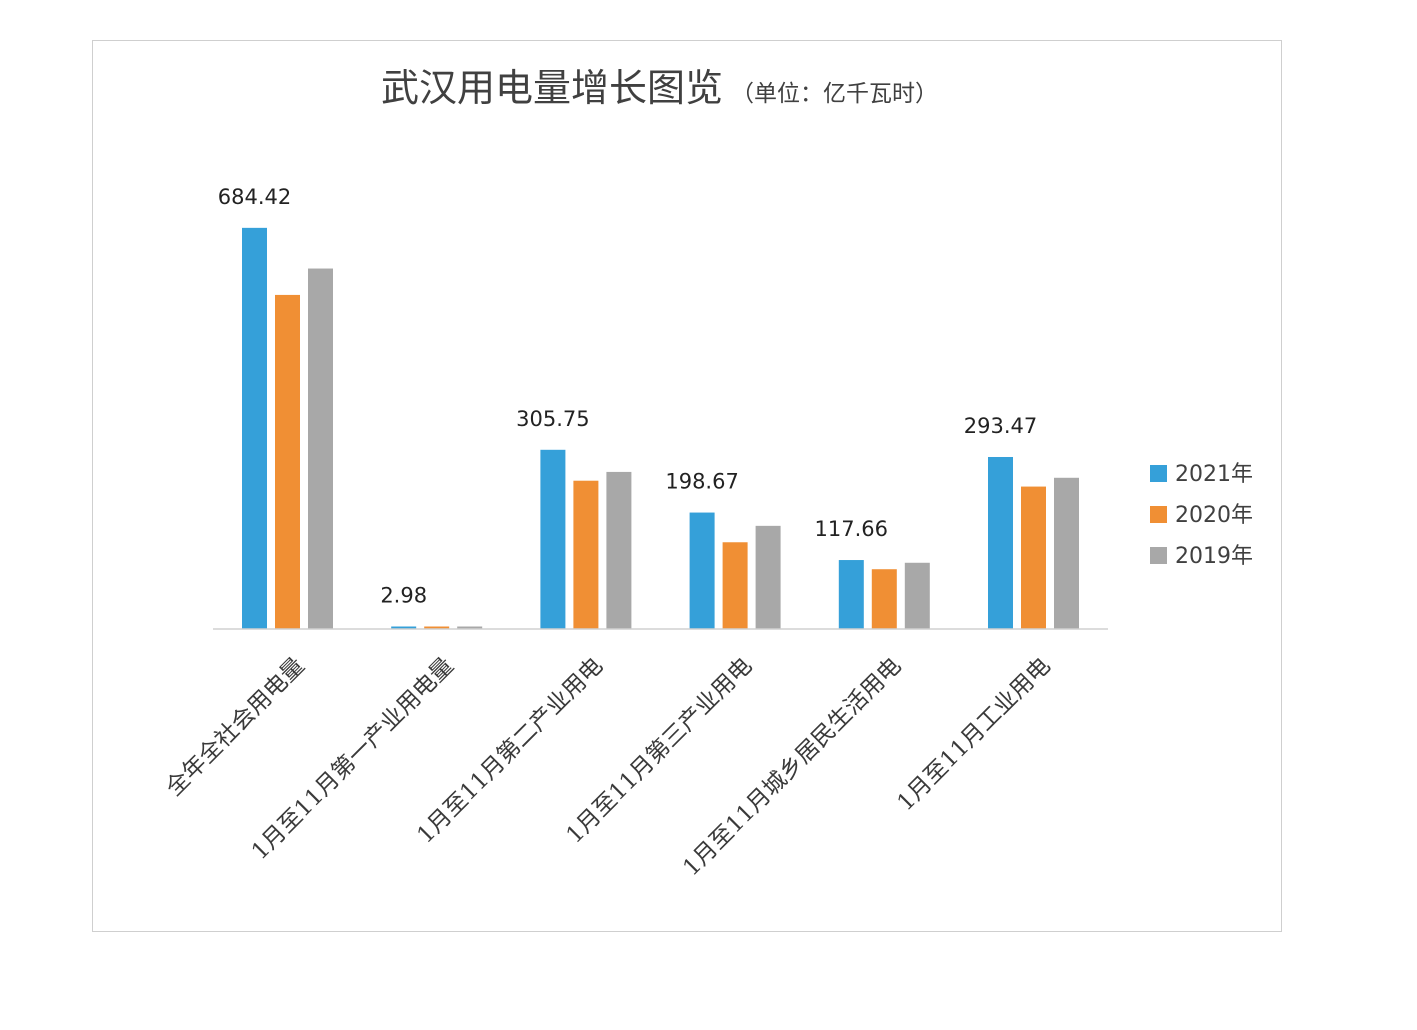  I want to click on bar-2021年-3, so click(702, 570).